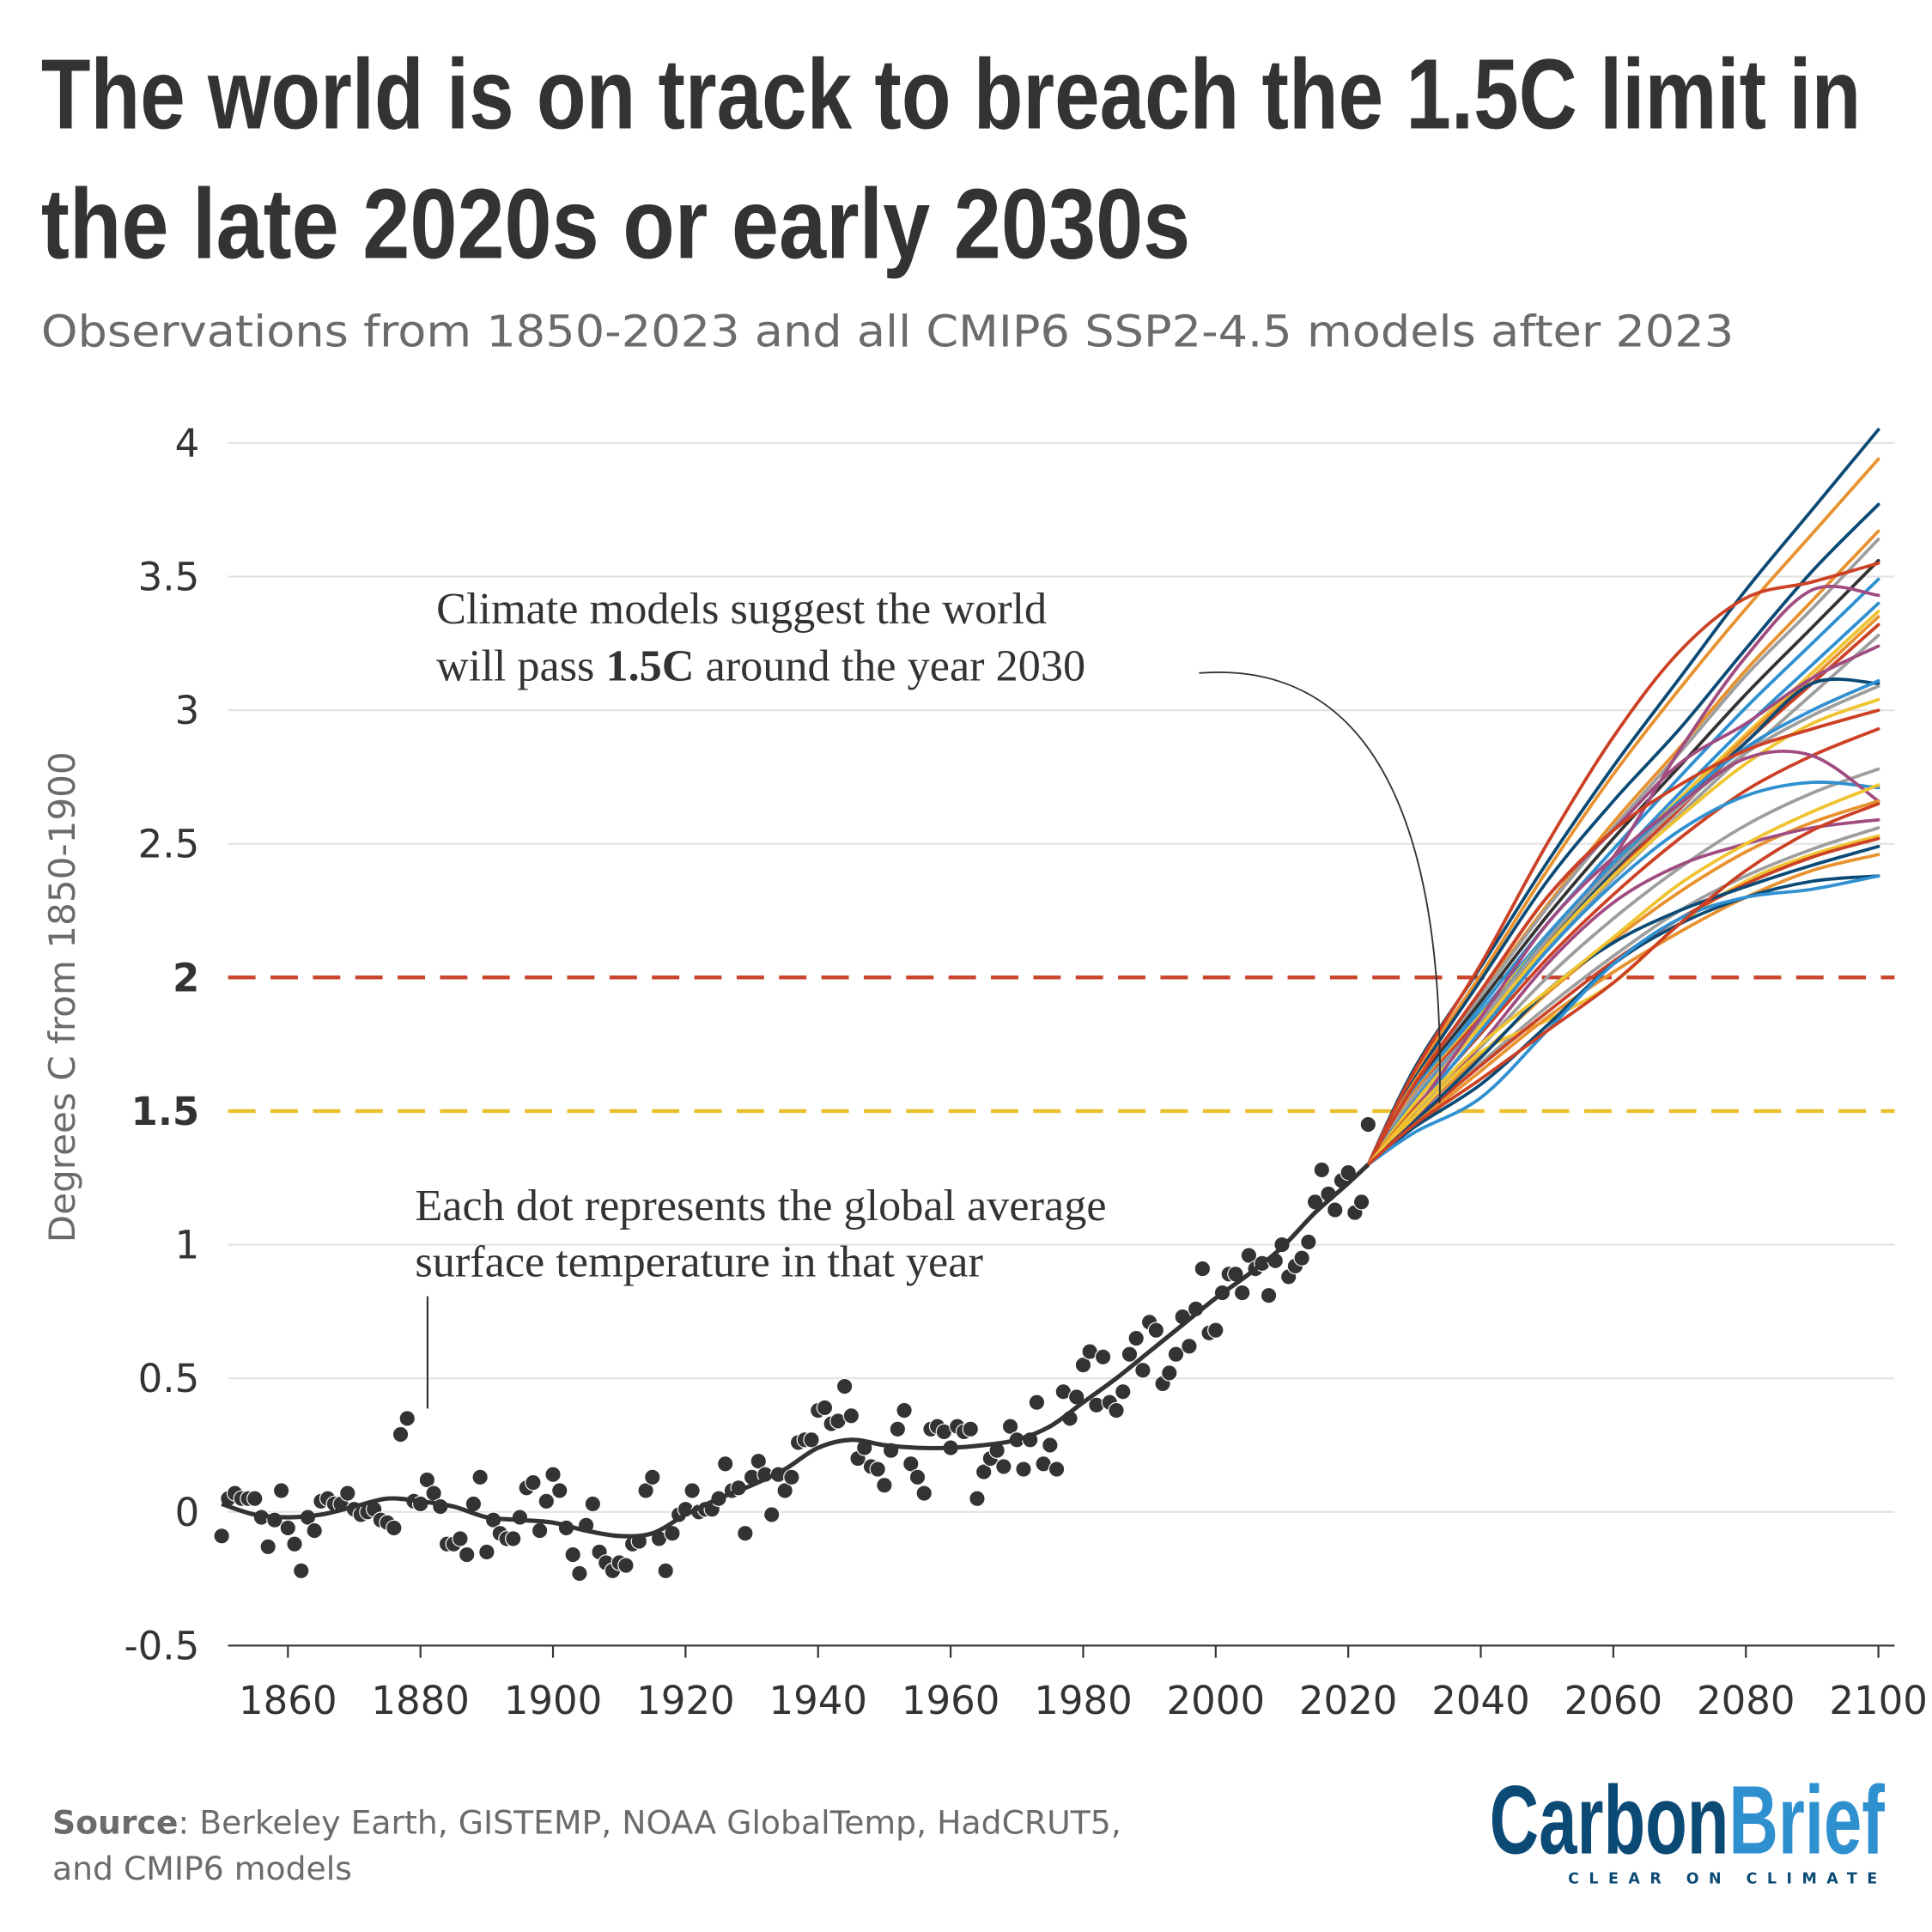  Describe the element at coordinates (760, 1206) in the screenshot. I see `dots-annotation-line-1: Each dot represents the global average` at that location.